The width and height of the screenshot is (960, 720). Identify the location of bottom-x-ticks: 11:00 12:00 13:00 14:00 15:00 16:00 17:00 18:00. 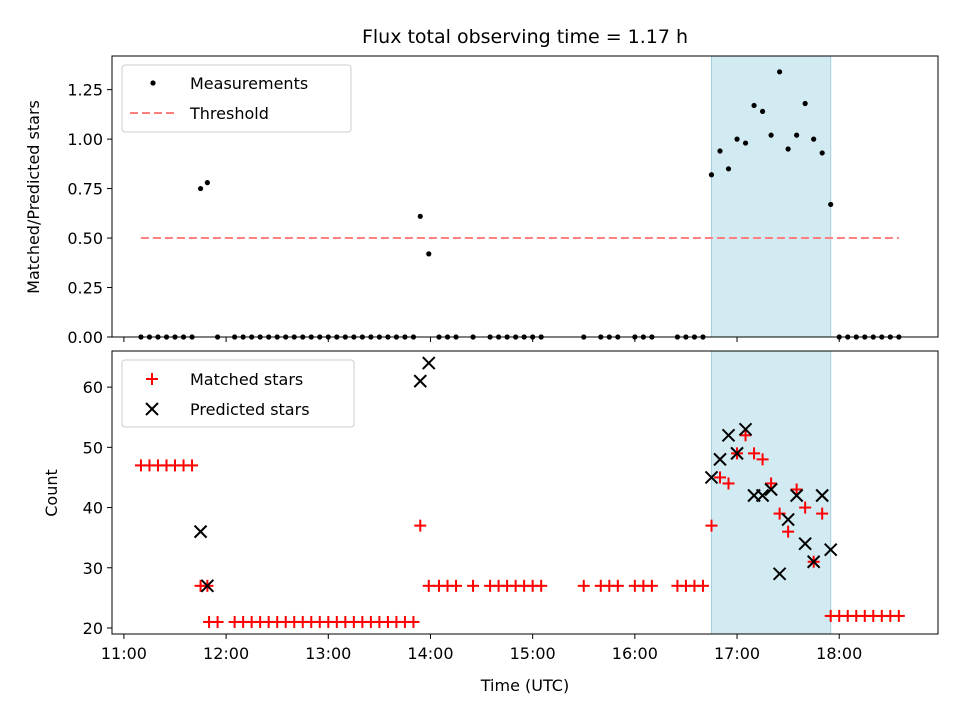
(481, 648).